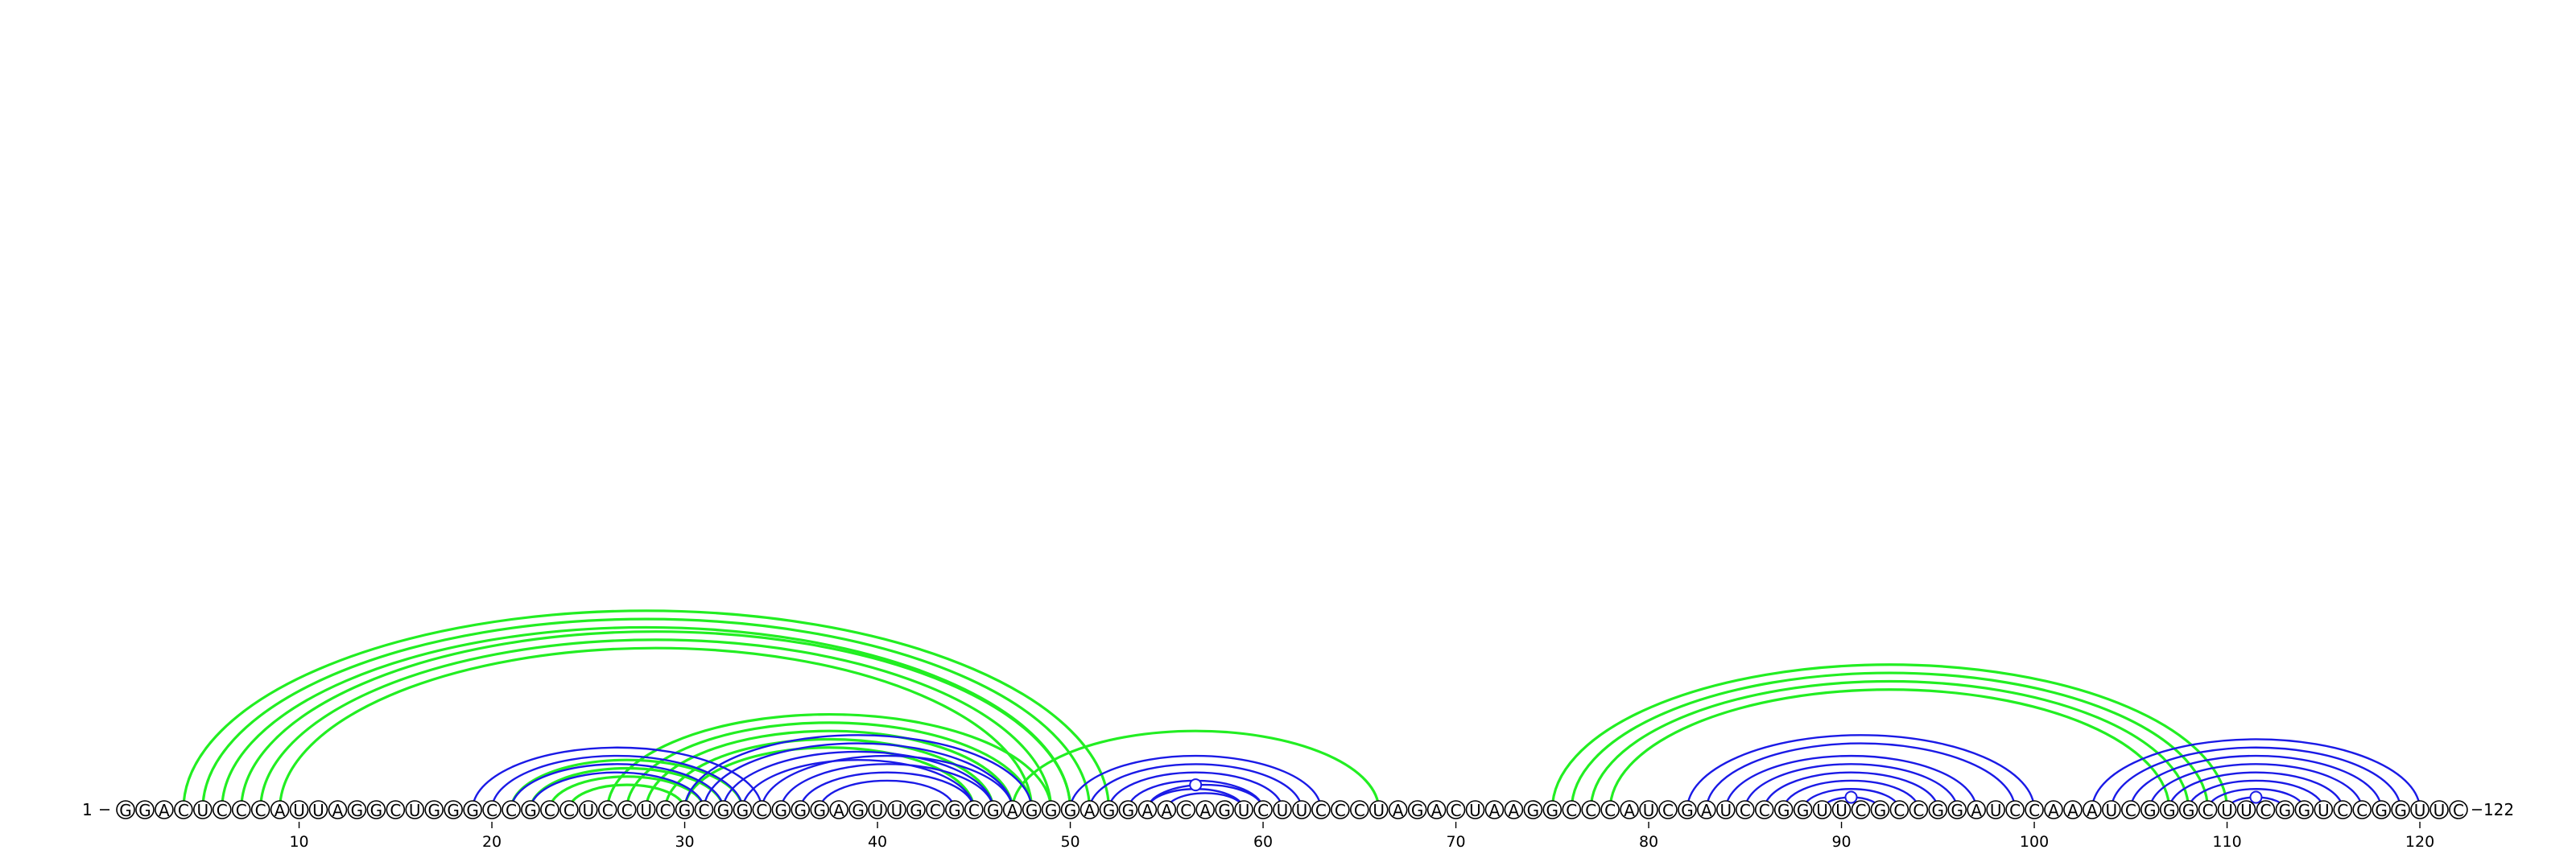 The height and width of the screenshot is (858, 2576). What do you see at coordinates (145, 810) in the screenshot?
I see `nucleotide-2: G` at bounding box center [145, 810].